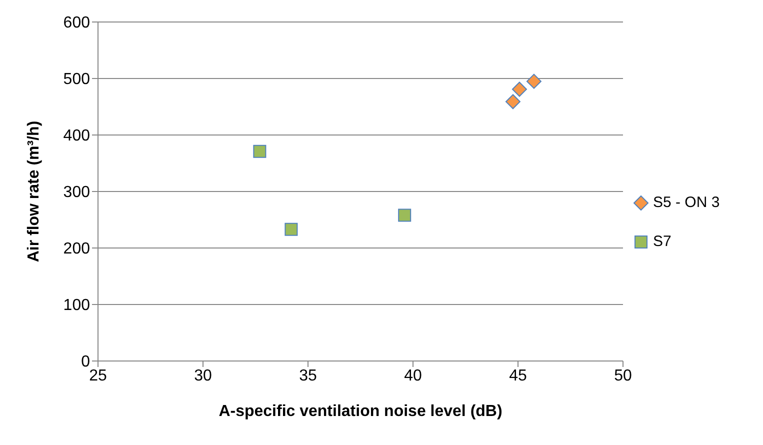 This screenshot has height=445, width=763. Describe the element at coordinates (76, 249) in the screenshot. I see `y-tick-label: 200` at that location.